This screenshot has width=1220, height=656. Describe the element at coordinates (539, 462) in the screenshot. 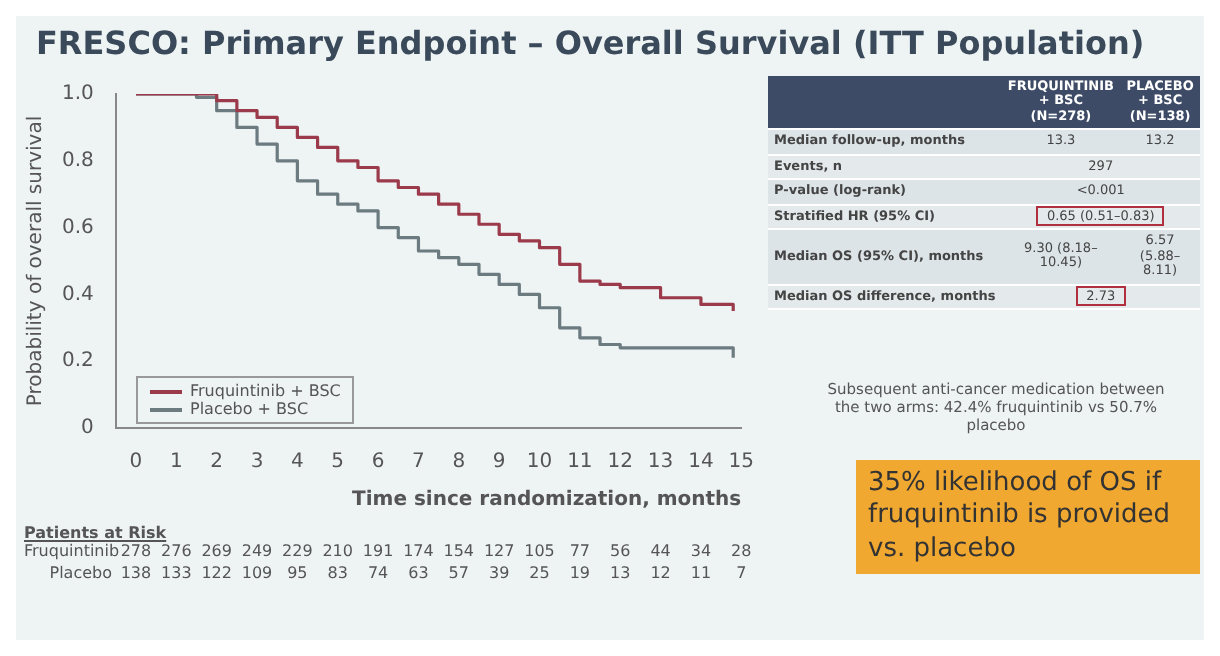

I see `x-tick-label: 10` at that location.